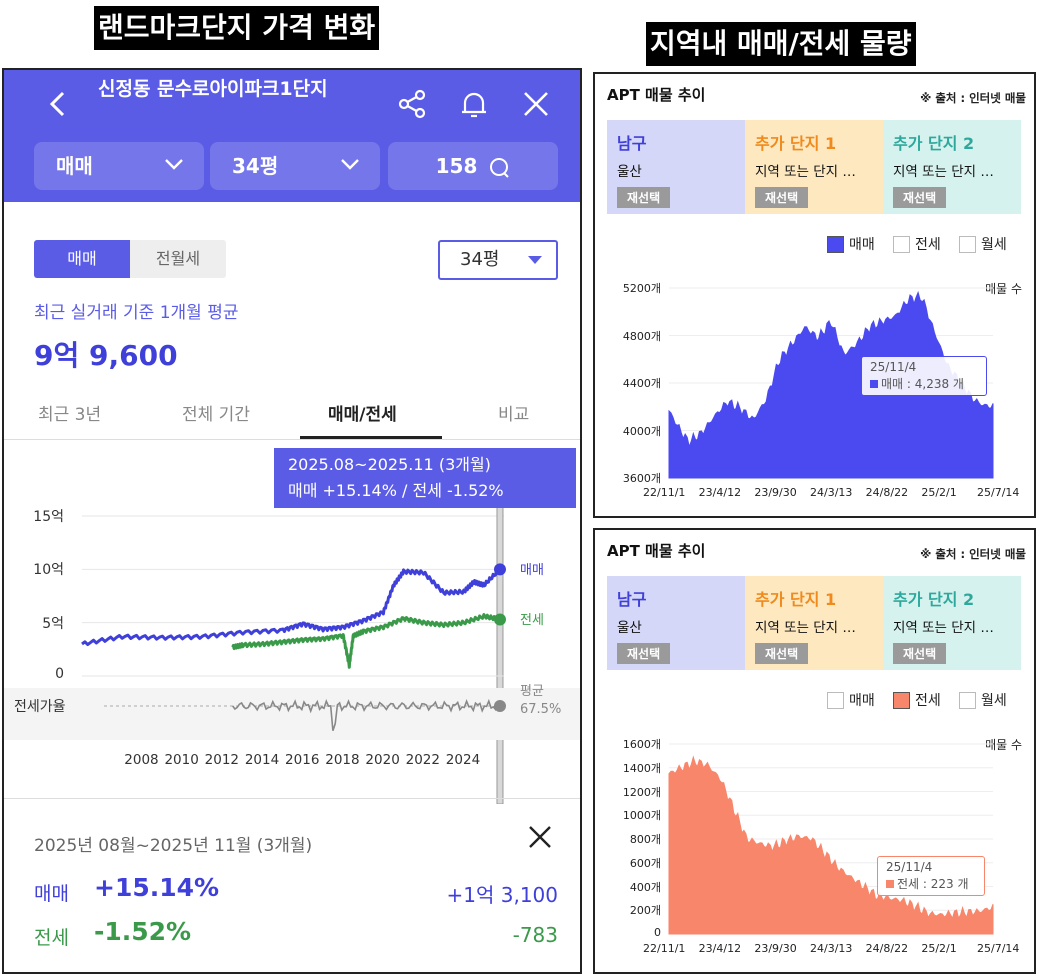  I want to click on rent-price-line-end-point, so click(499, 619).